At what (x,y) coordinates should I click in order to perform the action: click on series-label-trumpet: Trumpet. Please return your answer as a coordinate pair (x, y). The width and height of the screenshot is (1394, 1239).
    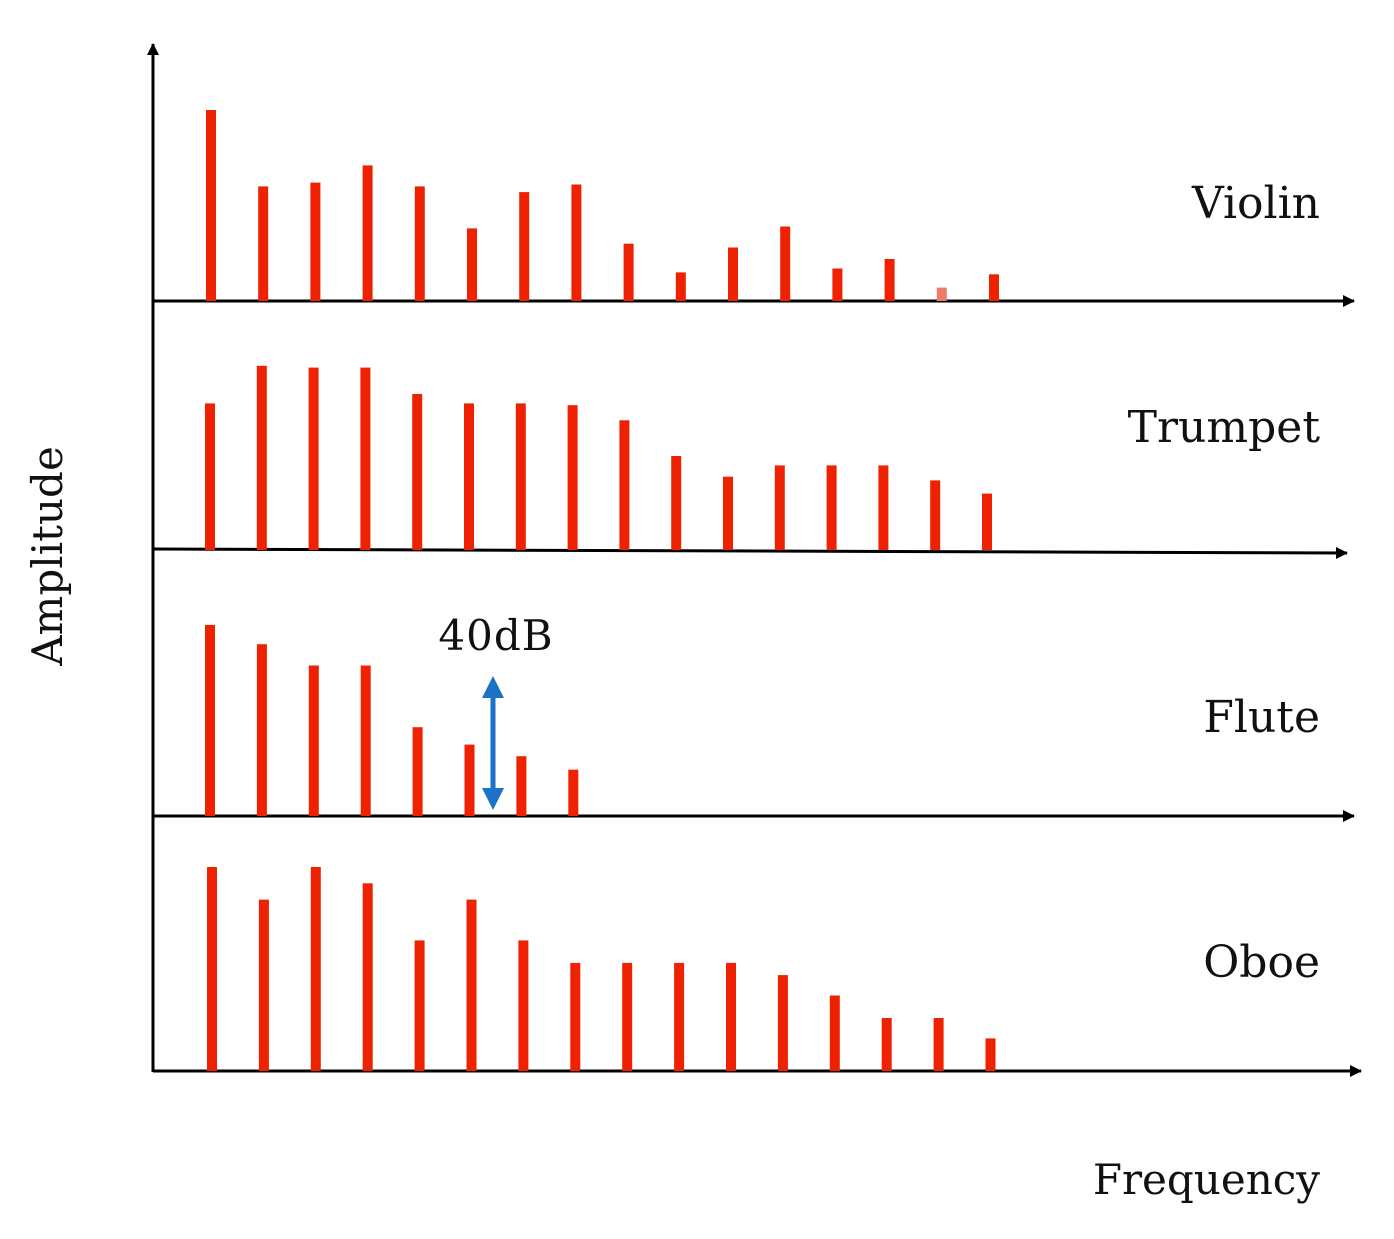
    Looking at the image, I should click on (1224, 427).